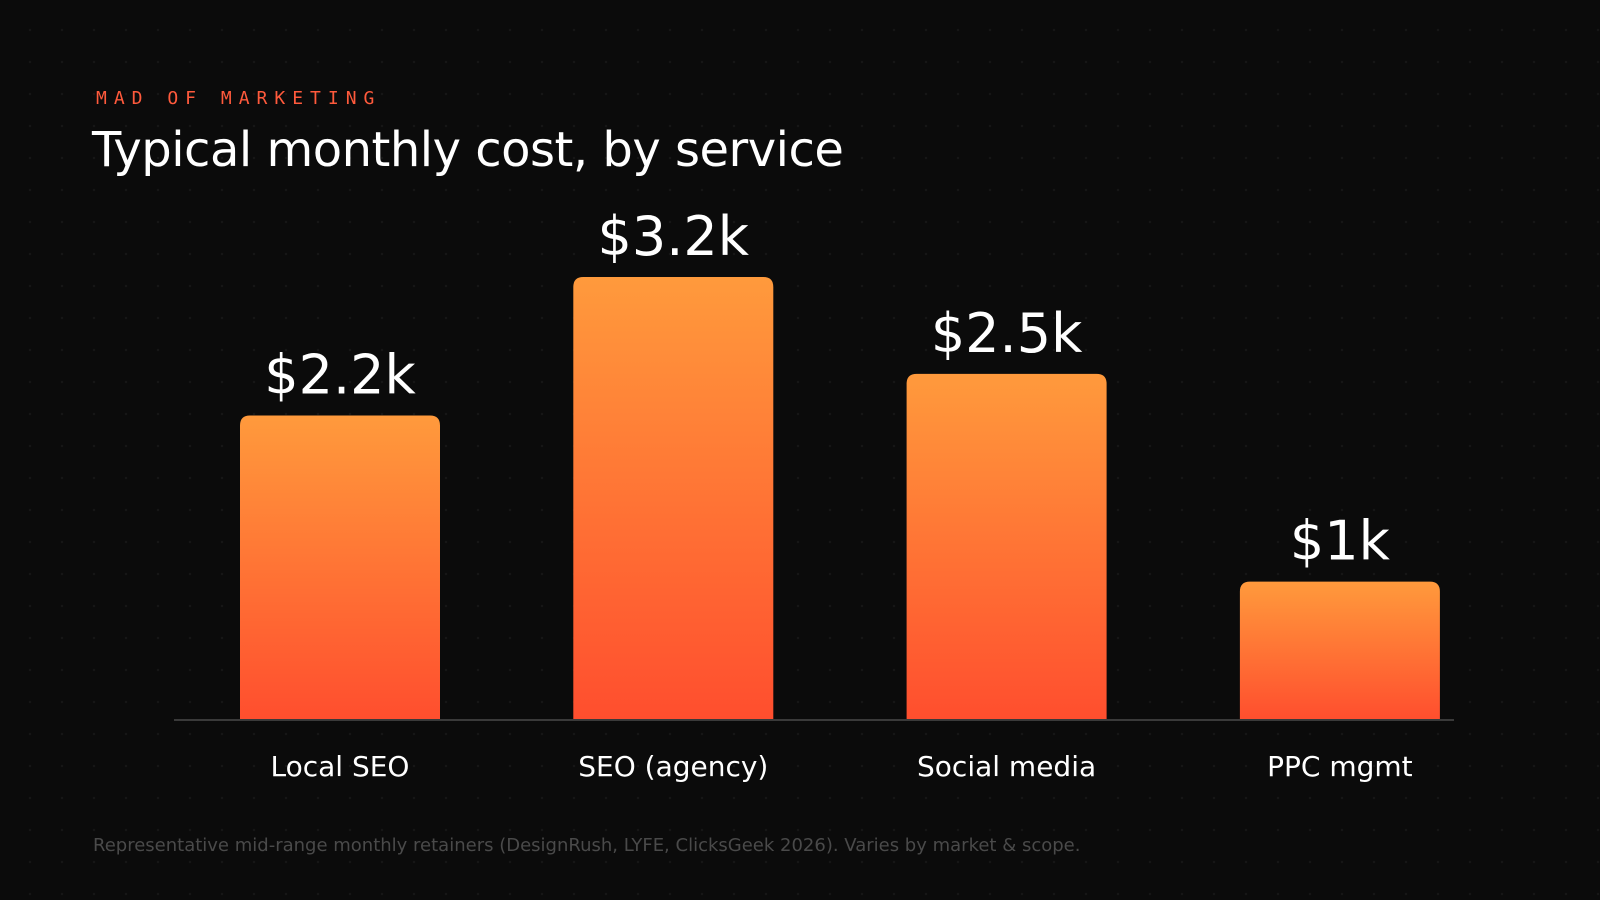  Describe the element at coordinates (1007, 333) in the screenshot. I see `value-label: $2.5k` at that location.